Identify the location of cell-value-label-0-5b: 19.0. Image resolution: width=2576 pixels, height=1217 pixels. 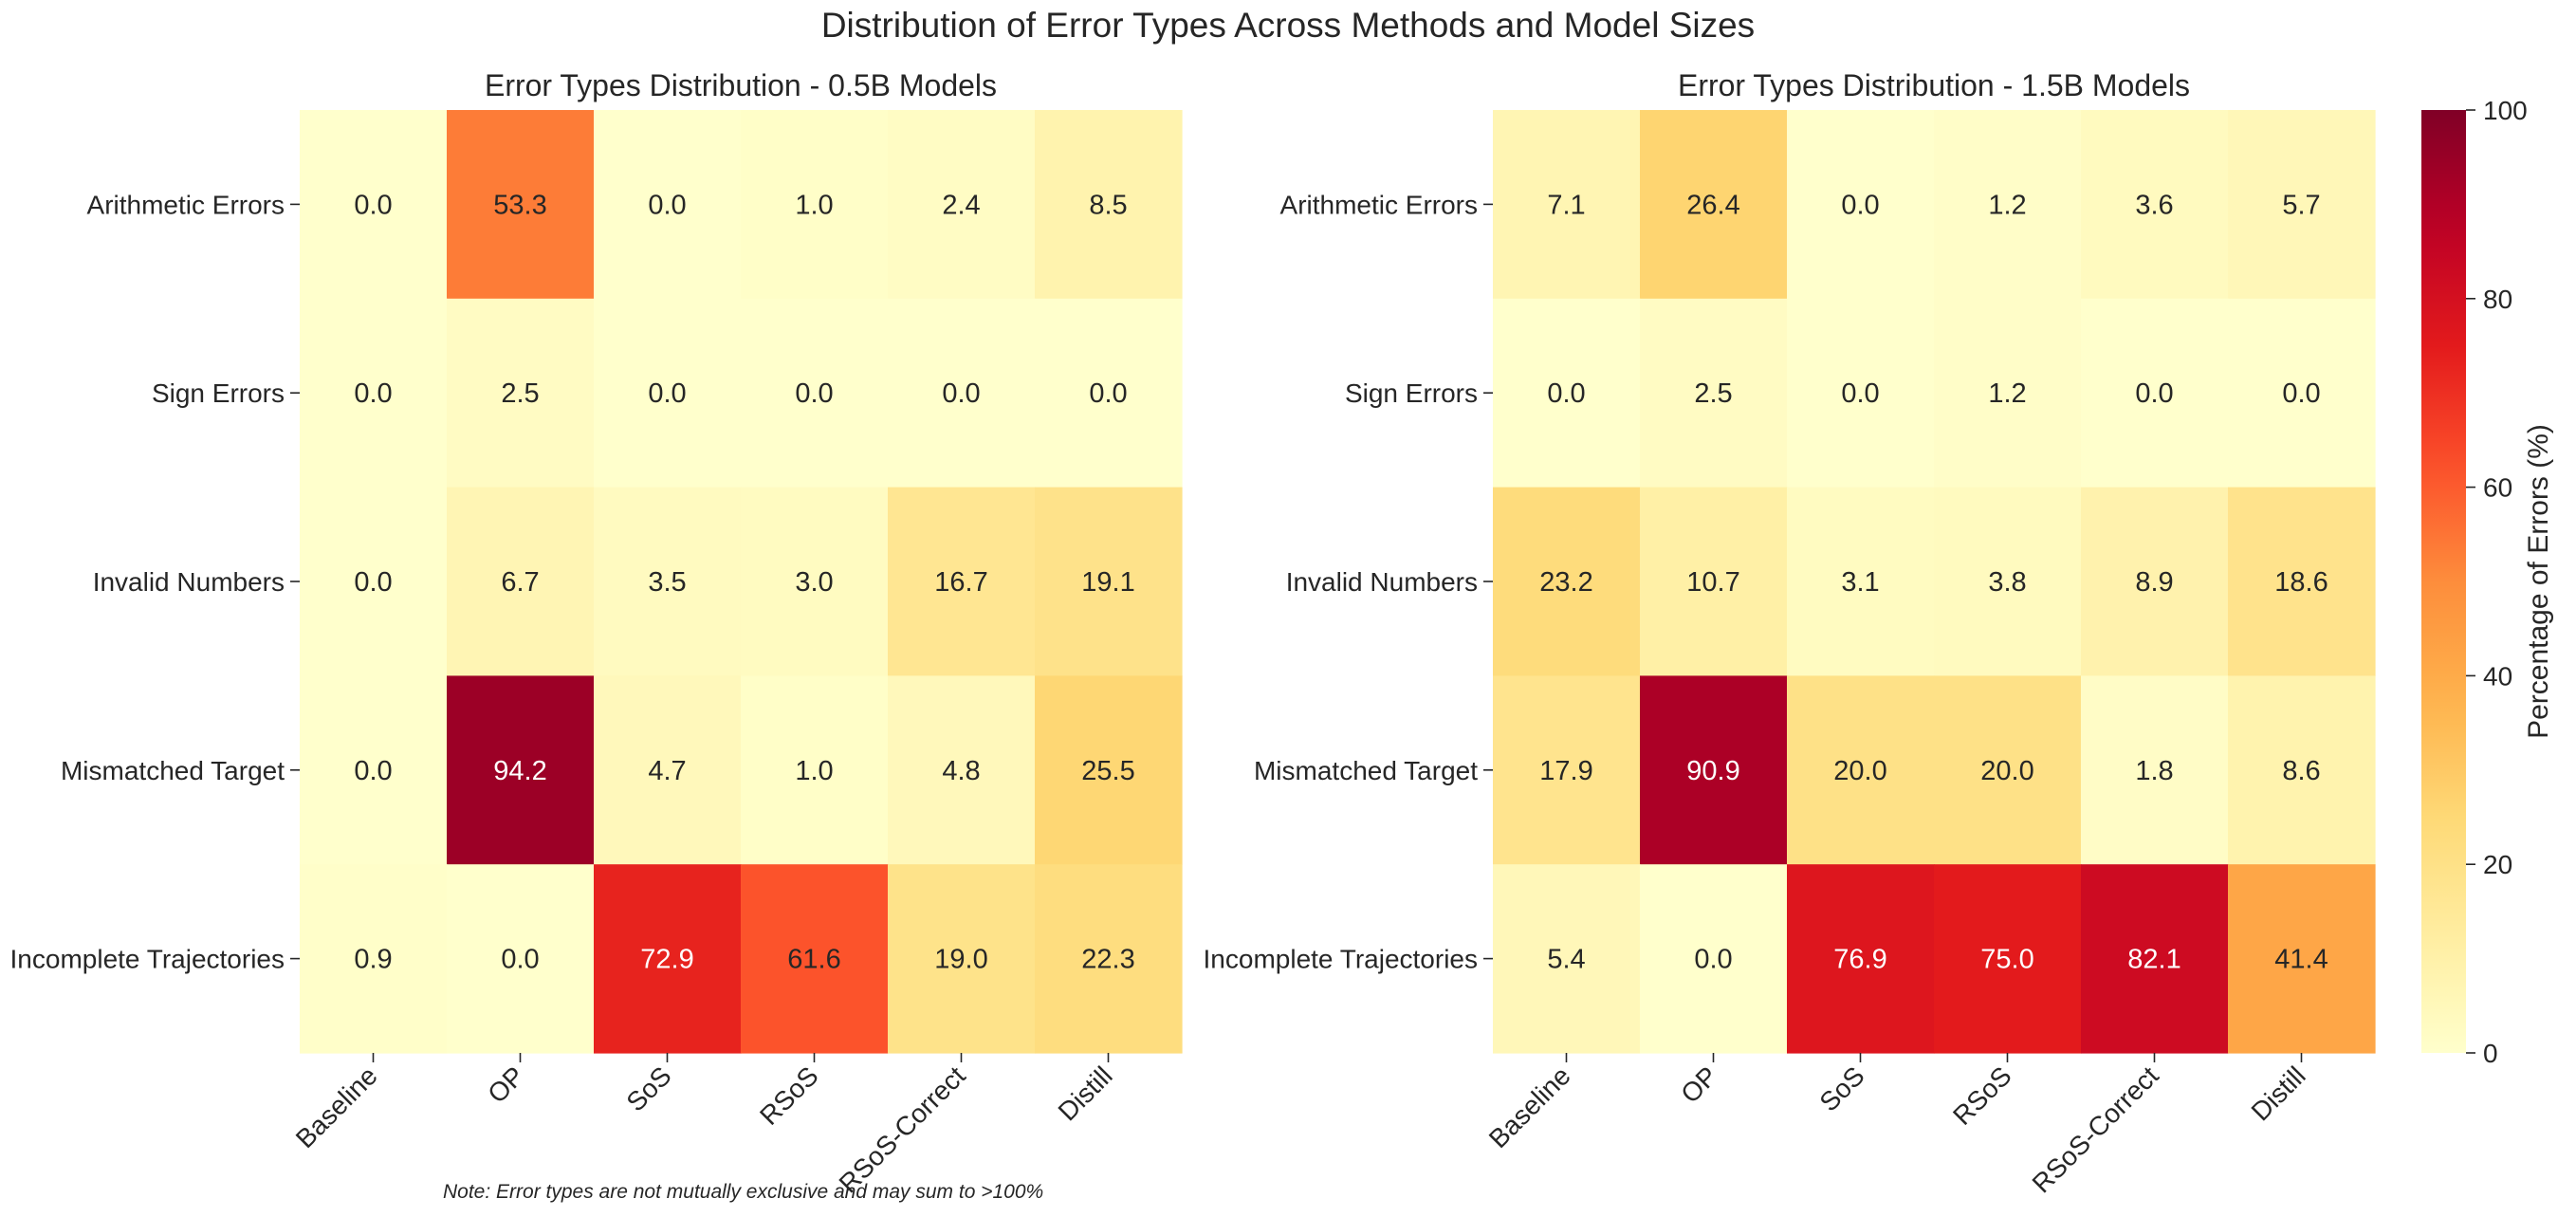
(960, 960).